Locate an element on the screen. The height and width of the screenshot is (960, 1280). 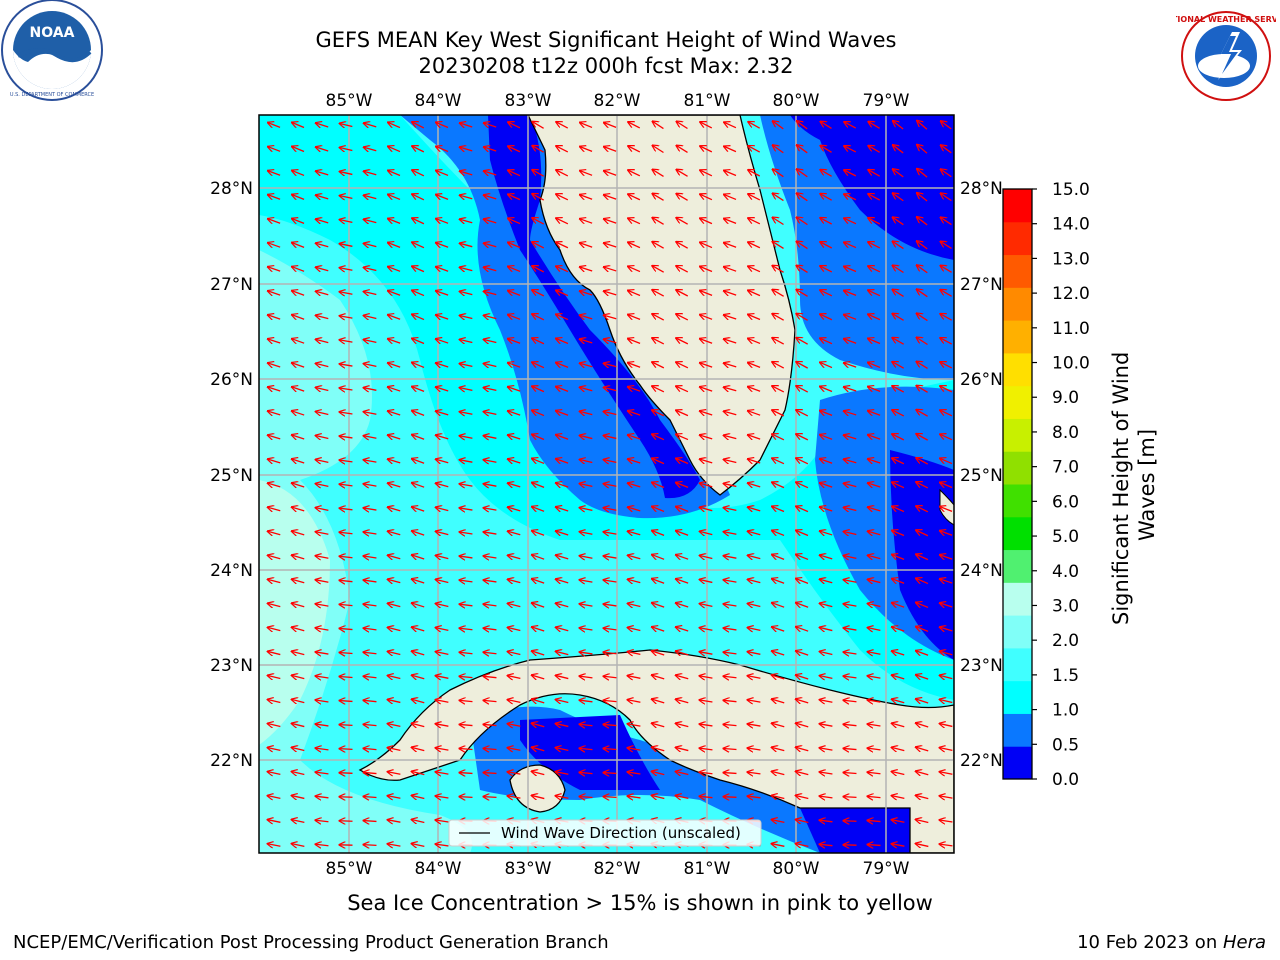
lon-label-bottom: 84°W is located at coordinates (438, 869).